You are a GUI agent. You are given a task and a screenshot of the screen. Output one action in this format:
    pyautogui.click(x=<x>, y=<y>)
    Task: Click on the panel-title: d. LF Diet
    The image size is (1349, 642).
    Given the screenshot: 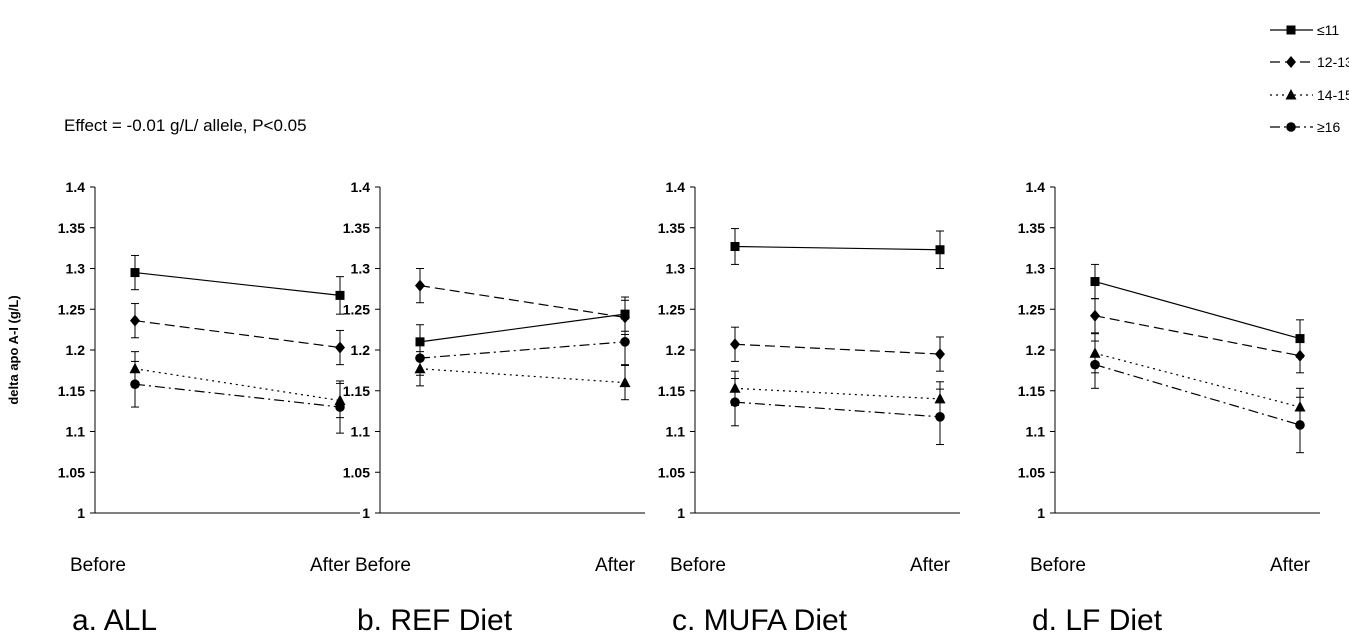 What is the action you would take?
    pyautogui.click(x=1097, y=620)
    